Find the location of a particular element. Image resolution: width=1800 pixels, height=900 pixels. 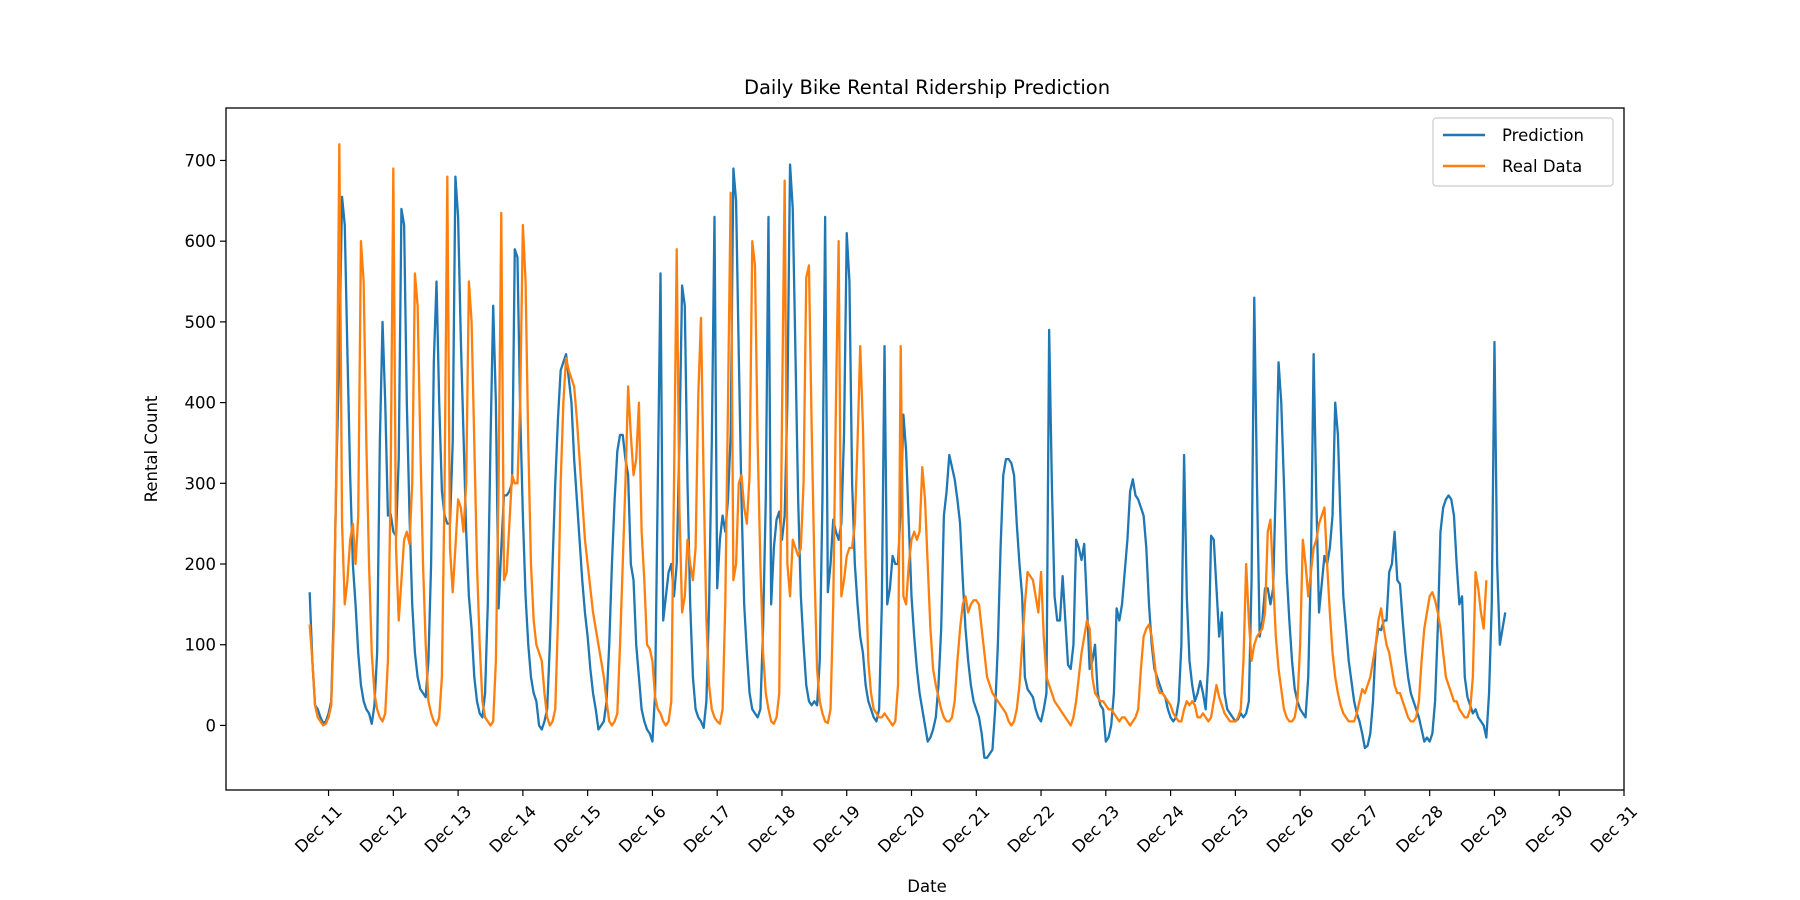

y-tick-label: 400 is located at coordinates (201, 403).